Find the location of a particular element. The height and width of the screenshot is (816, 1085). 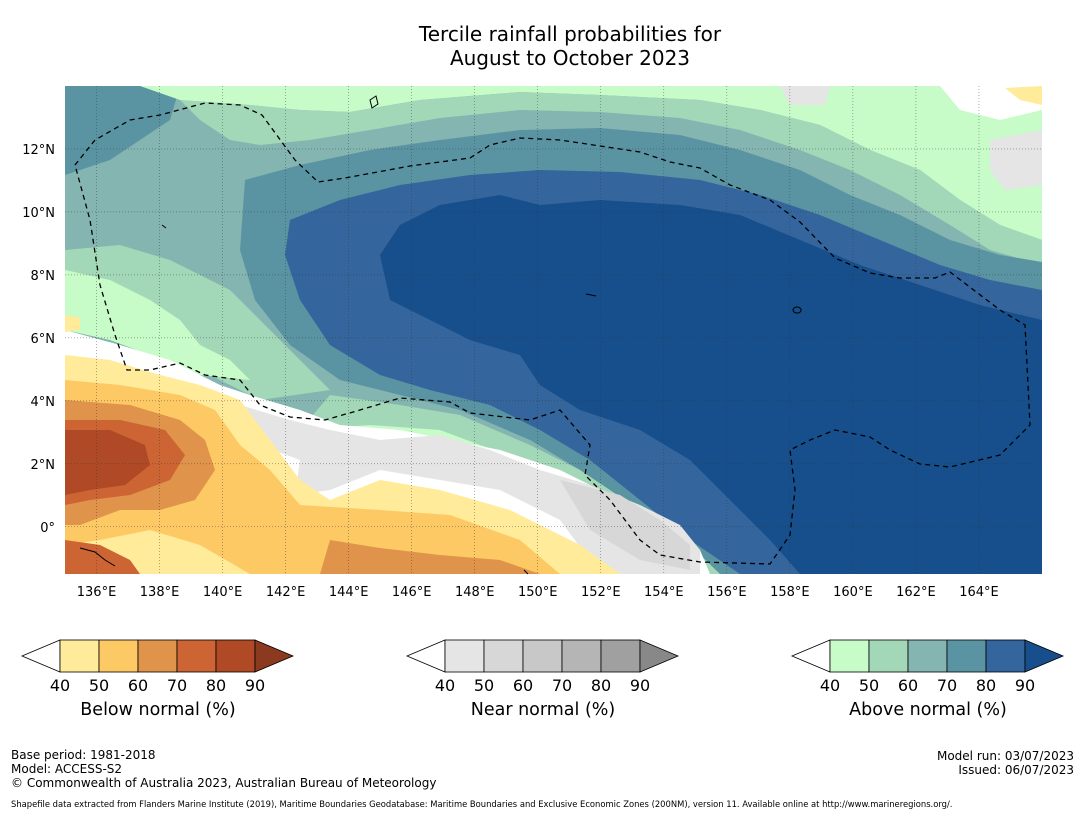

colorbar-label: Near normal (%) is located at coordinates (543, 710).